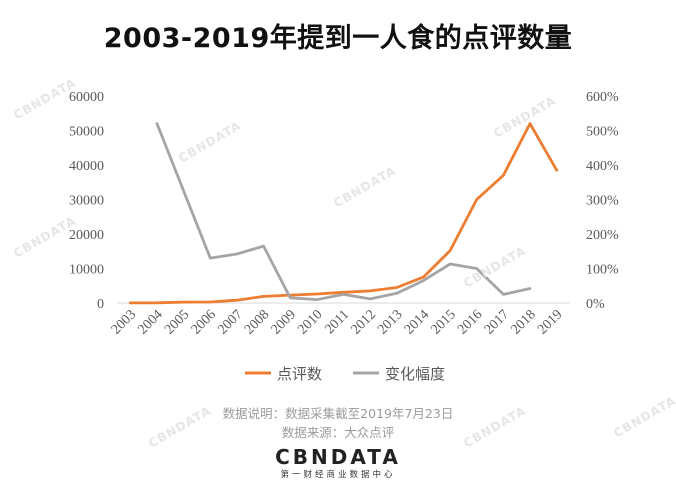 The width and height of the screenshot is (676, 492). What do you see at coordinates (150, 322) in the screenshot?
I see `x-tick-label: 2004` at bounding box center [150, 322].